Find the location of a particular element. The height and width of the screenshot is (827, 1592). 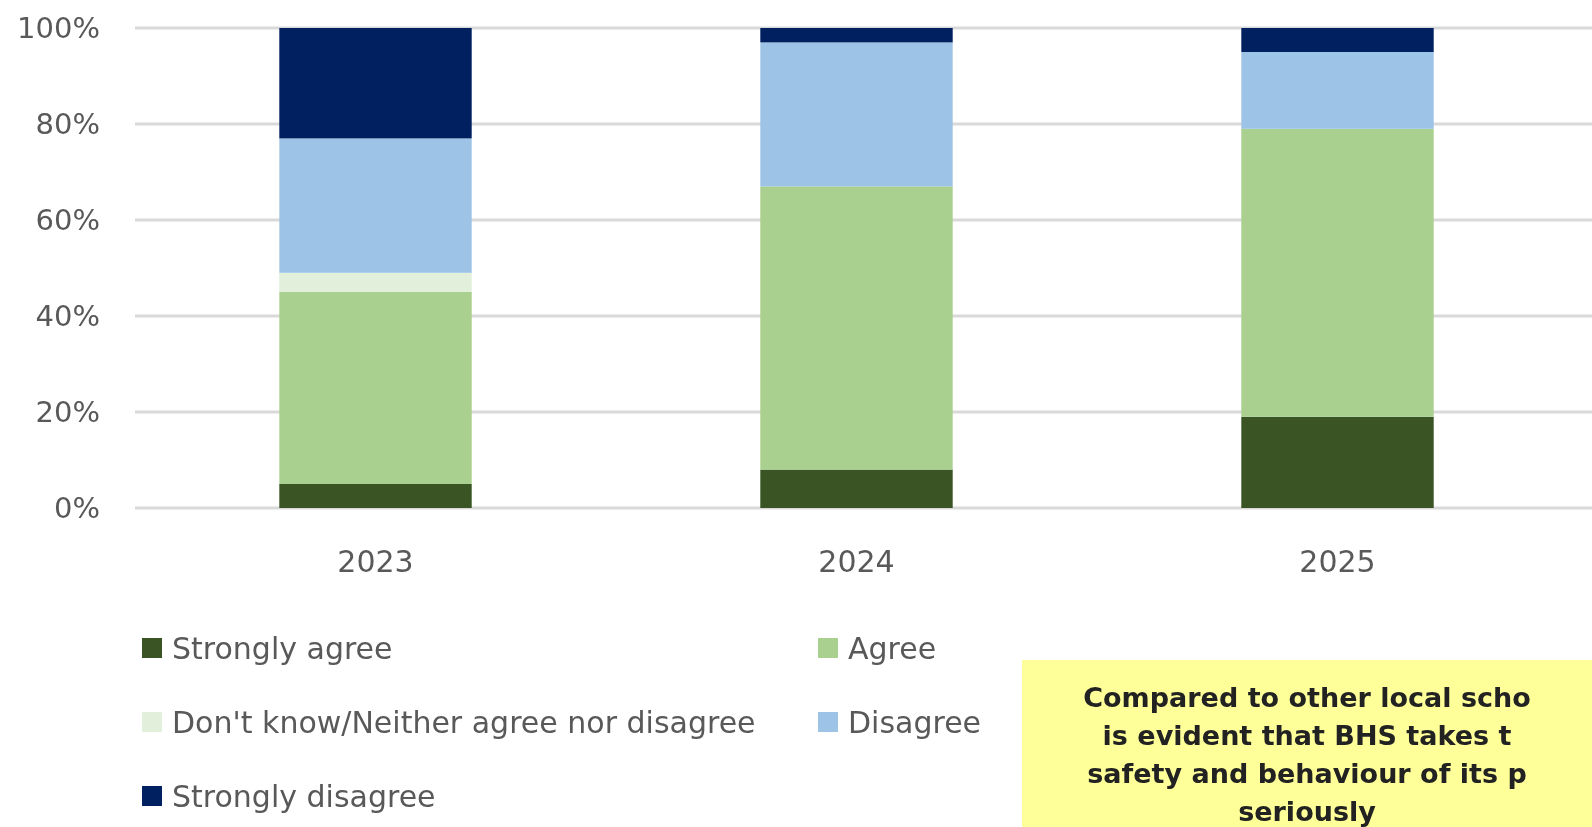

y-tick-label: 60% is located at coordinates (67, 220).